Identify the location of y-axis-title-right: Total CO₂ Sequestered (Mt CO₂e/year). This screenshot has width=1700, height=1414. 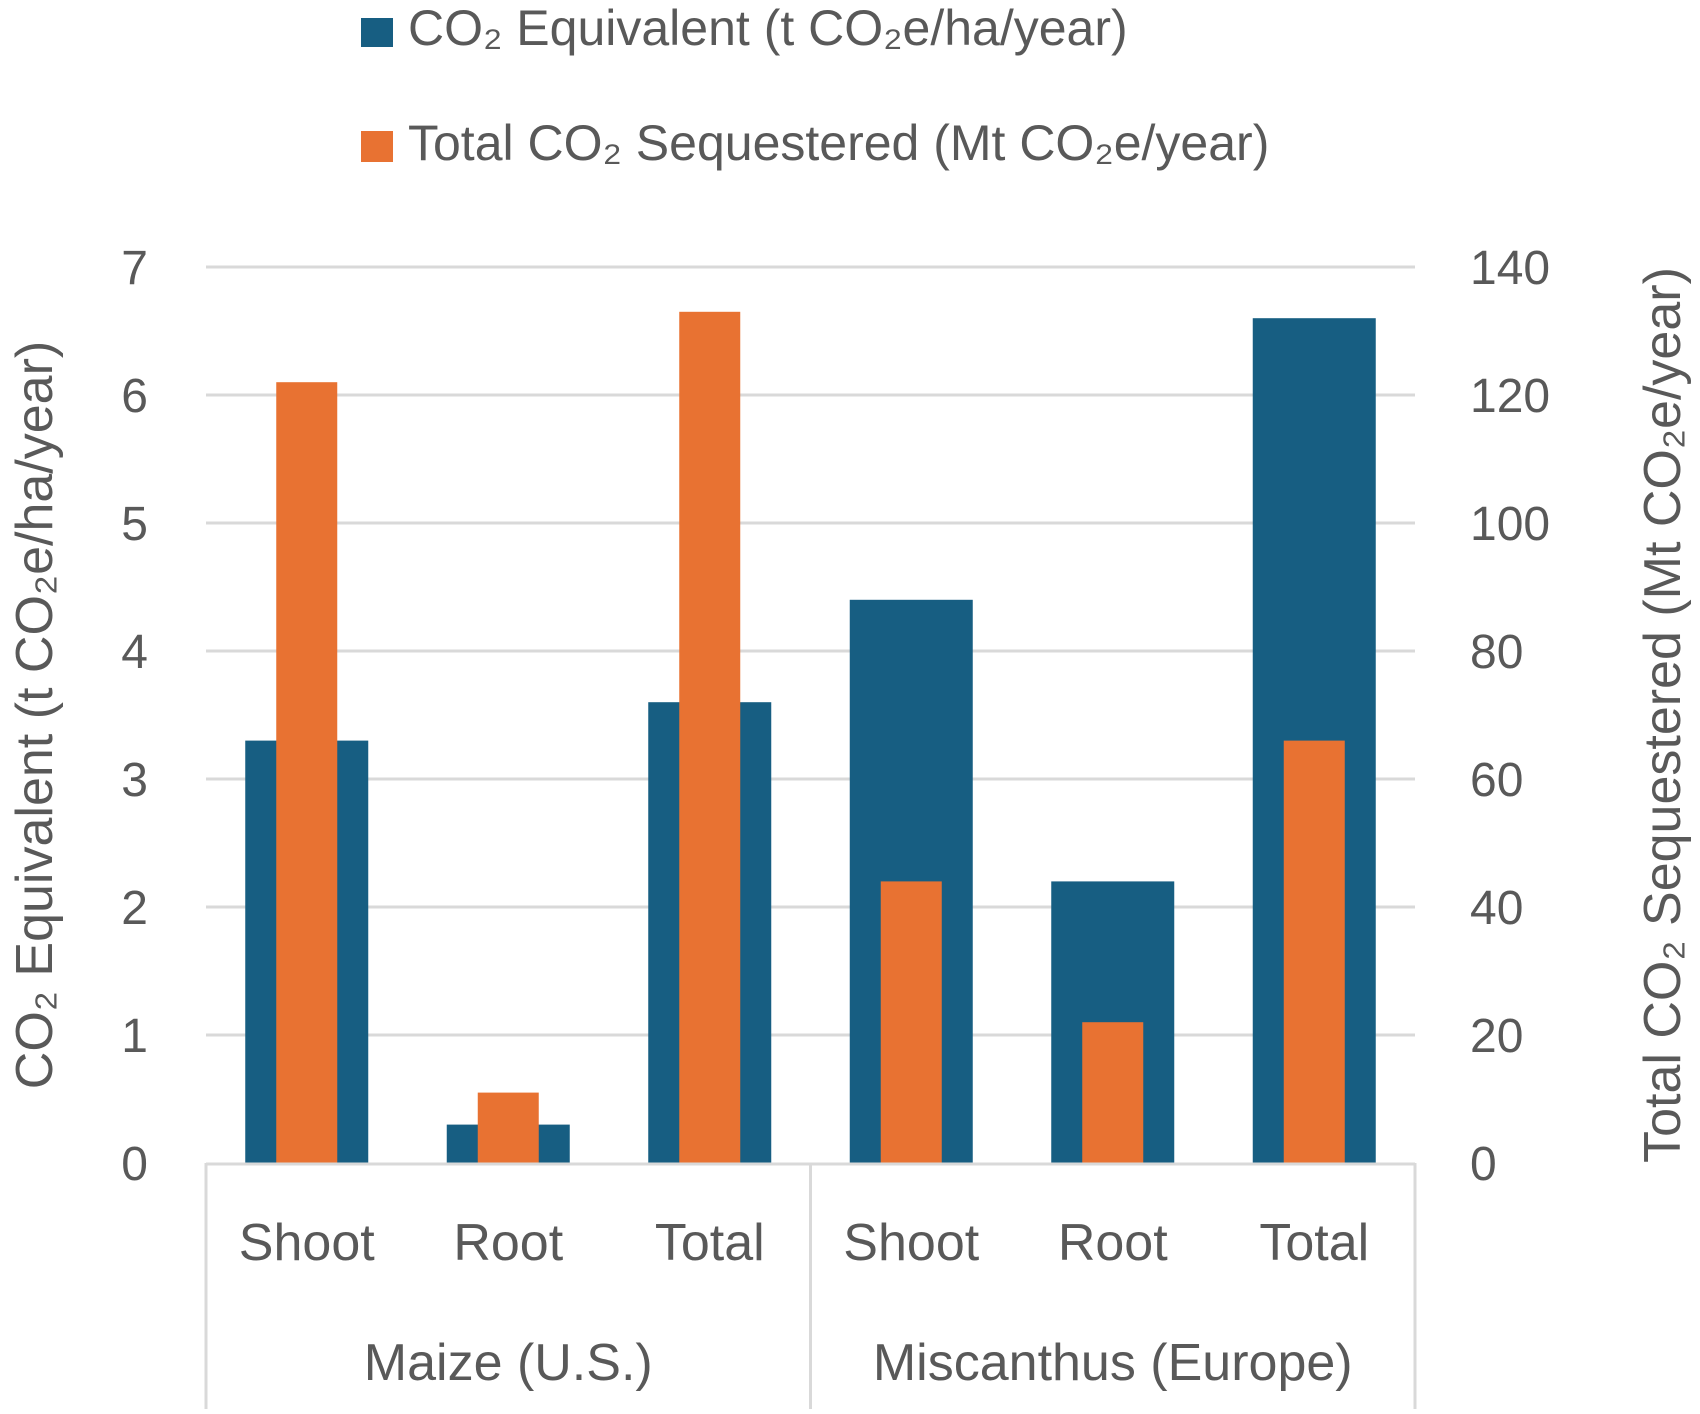
(1663, 715).